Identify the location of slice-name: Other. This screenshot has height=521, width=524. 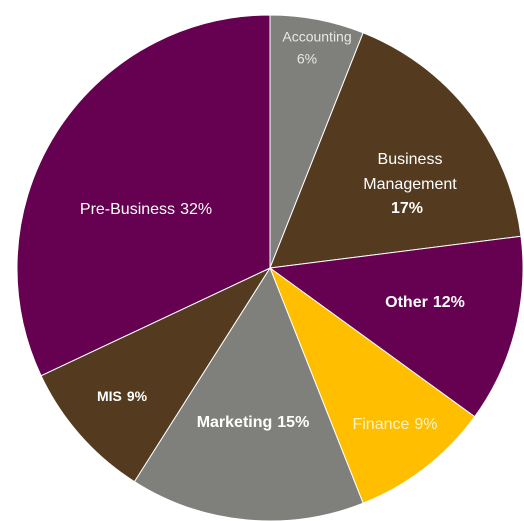
(406, 302).